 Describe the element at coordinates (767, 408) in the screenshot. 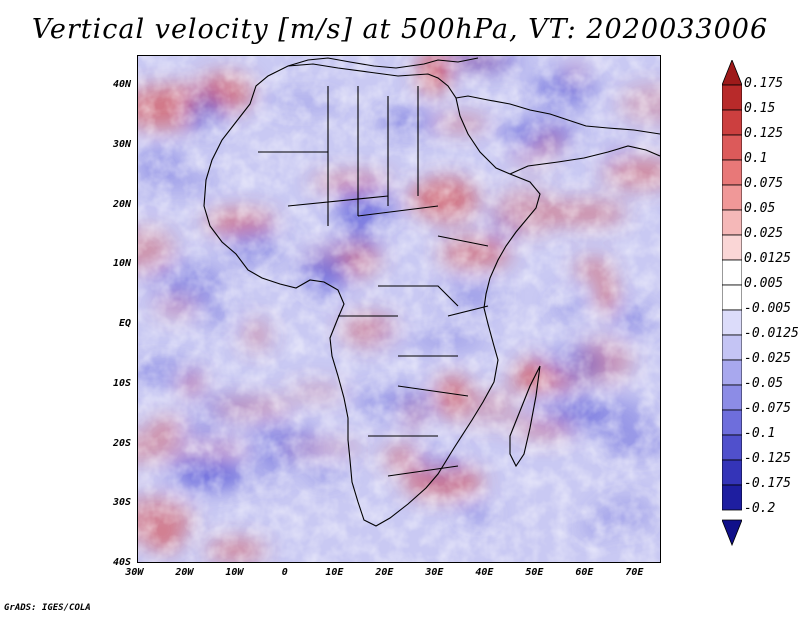

I see `colorbar-label: -0.075` at that location.